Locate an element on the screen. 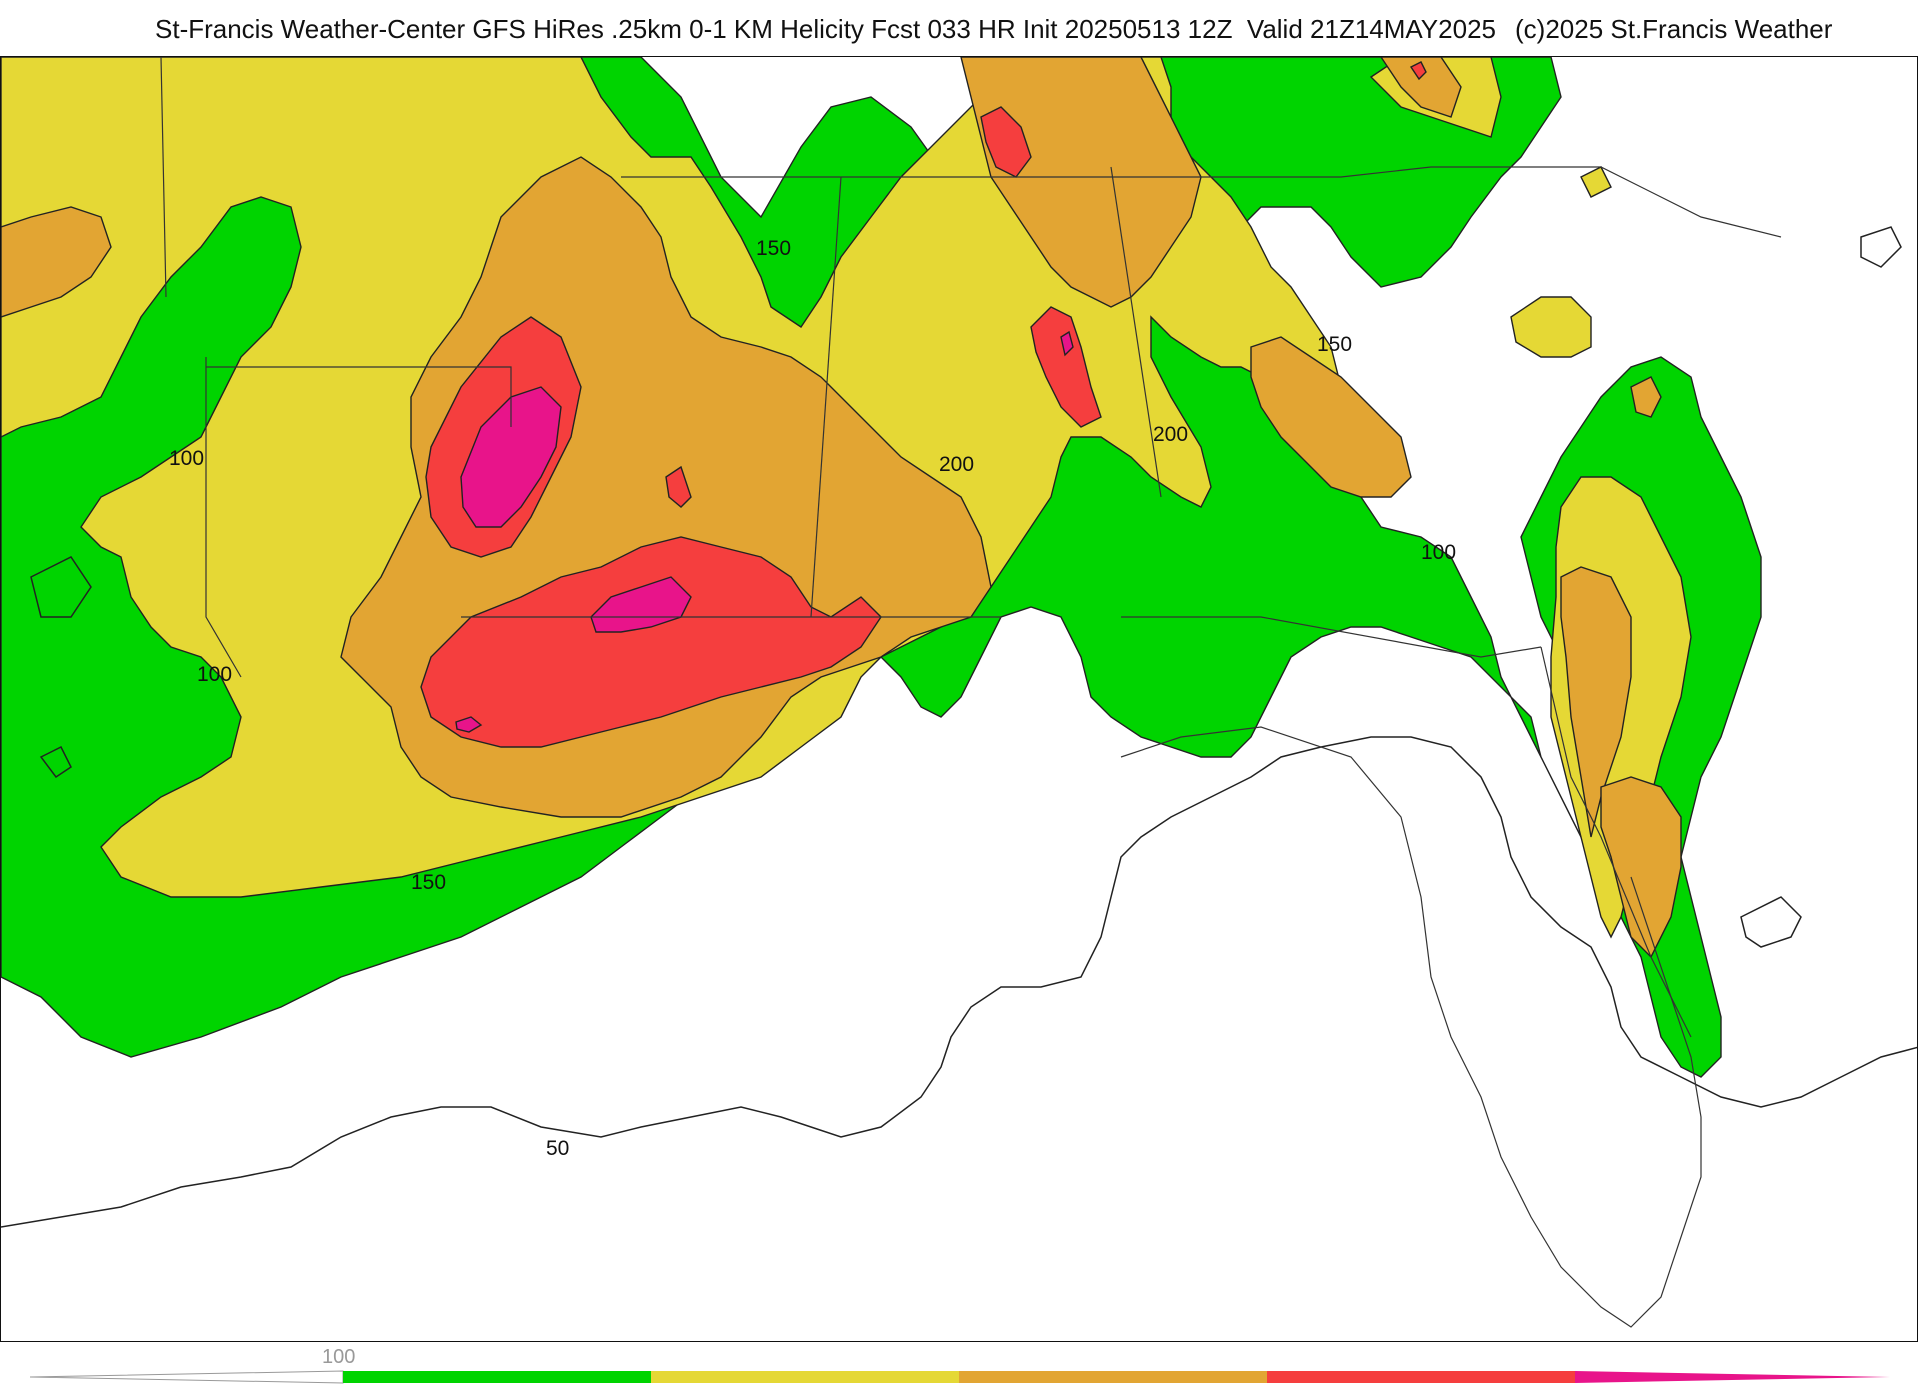 This screenshot has width=1920, height=1400. contour-label-100-west: 100 is located at coordinates (186, 458).